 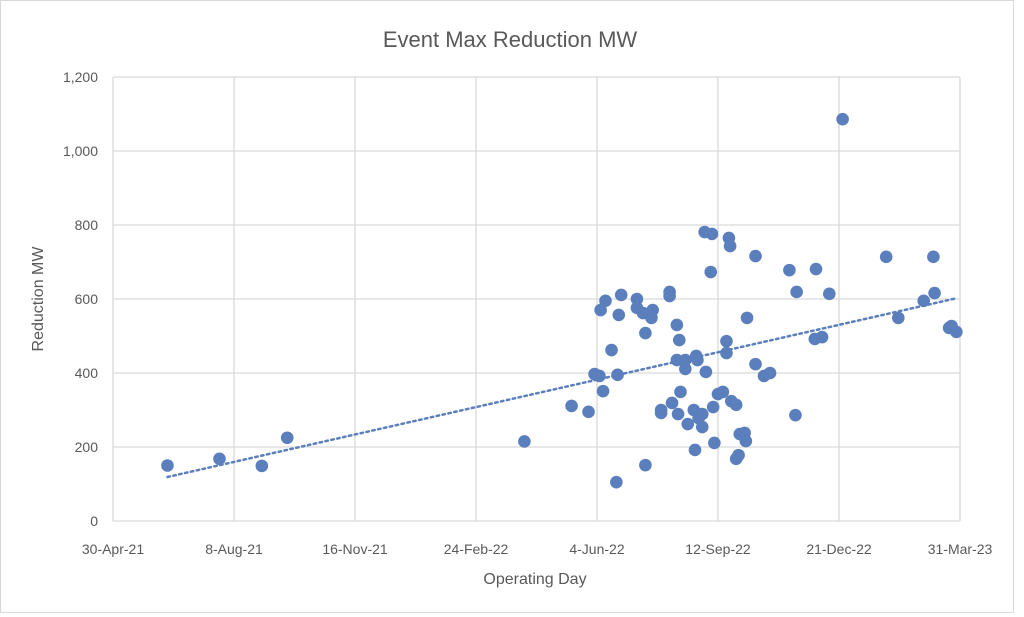 What do you see at coordinates (355, 549) in the screenshot?
I see `x-tick-label: 16-Nov-21` at bounding box center [355, 549].